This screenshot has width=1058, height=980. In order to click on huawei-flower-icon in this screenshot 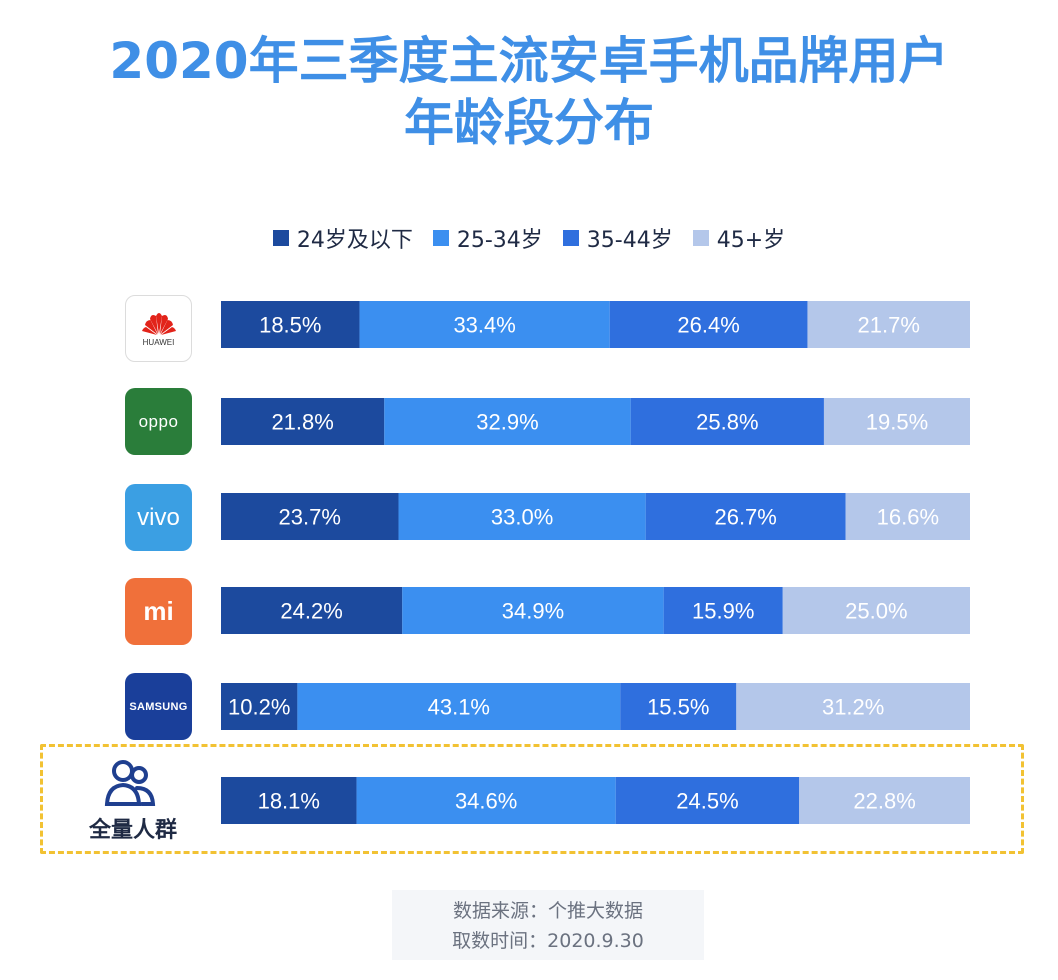, I will do `click(158, 324)`.